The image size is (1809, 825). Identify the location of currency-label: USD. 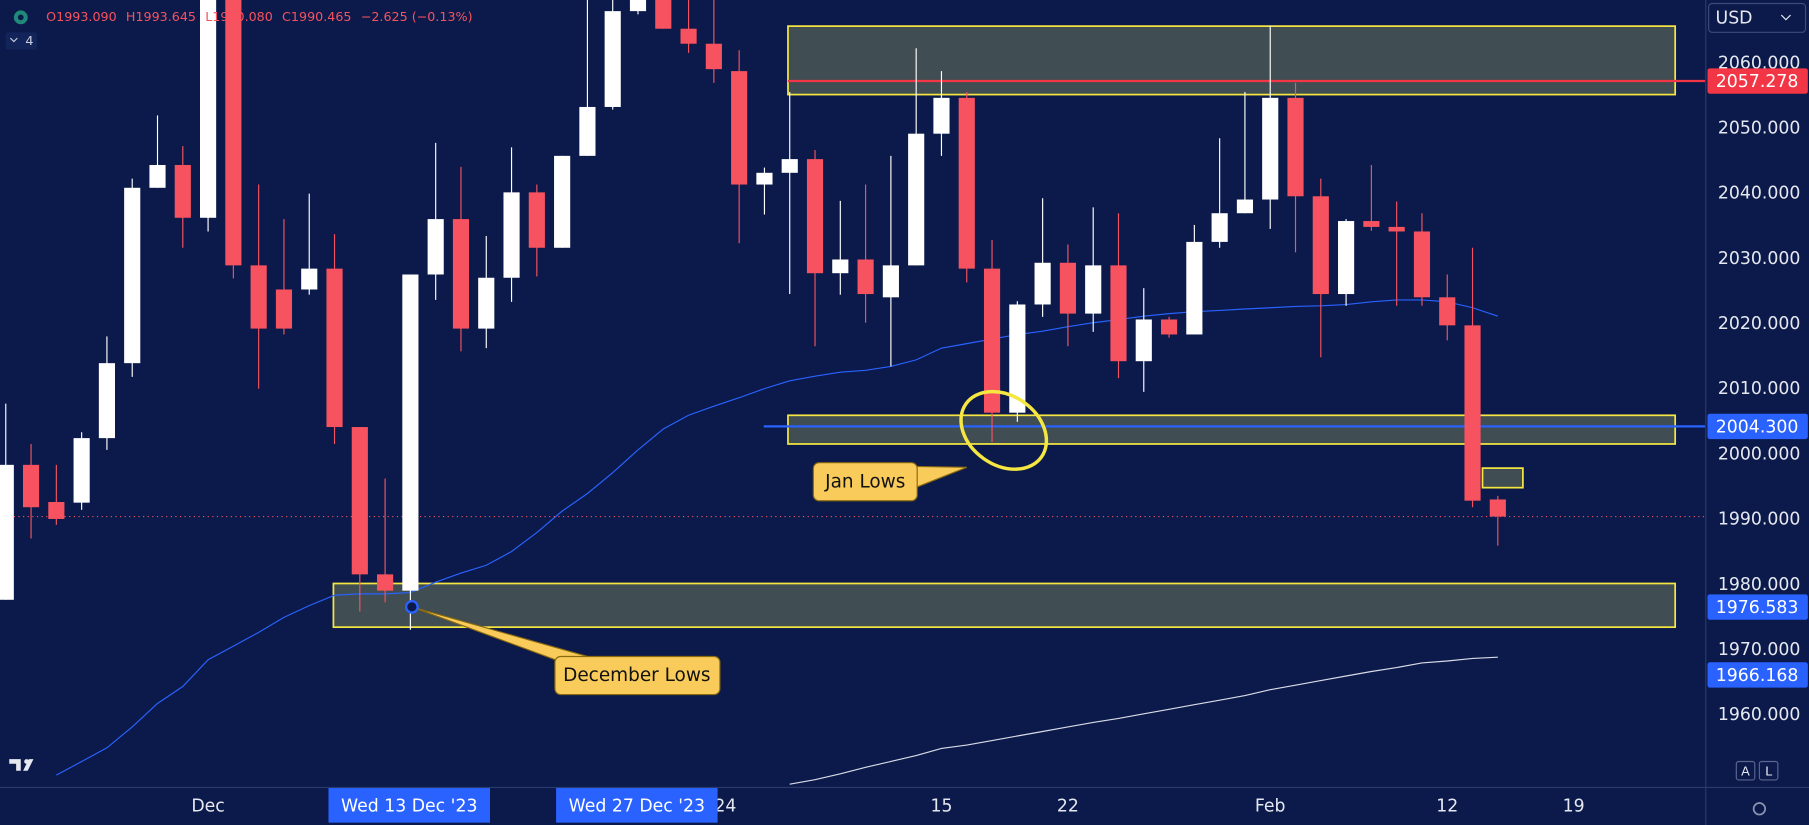
(1734, 19).